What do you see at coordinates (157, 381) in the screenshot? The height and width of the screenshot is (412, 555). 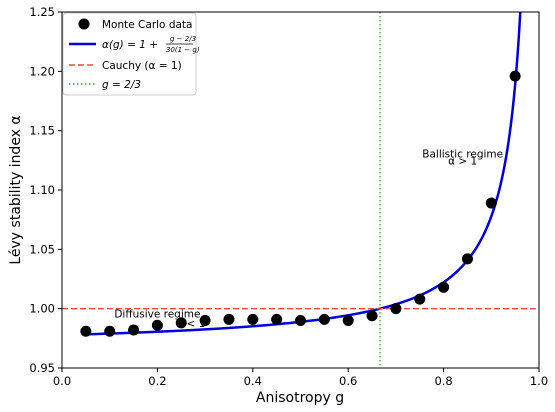 I see `x-tick-label: 0.2` at bounding box center [157, 381].